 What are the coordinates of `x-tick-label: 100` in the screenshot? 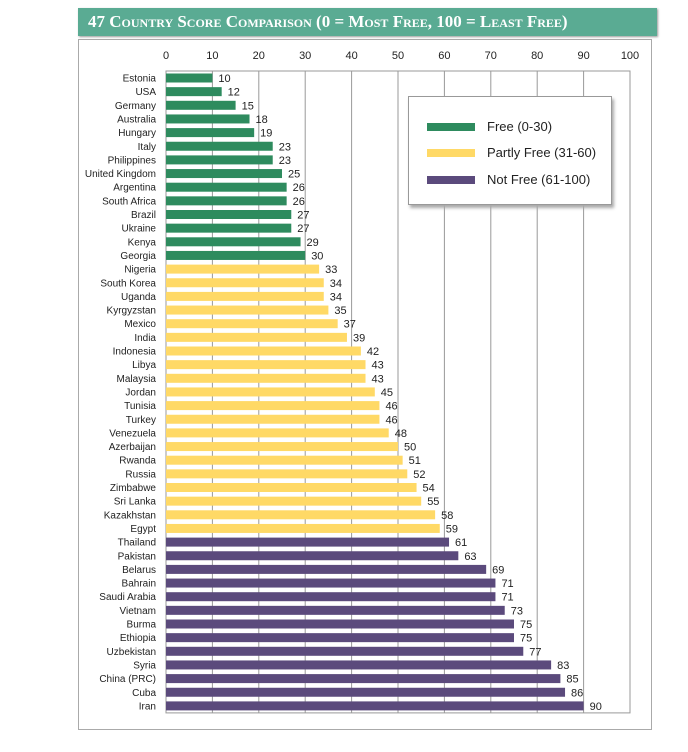 It's located at (630, 56).